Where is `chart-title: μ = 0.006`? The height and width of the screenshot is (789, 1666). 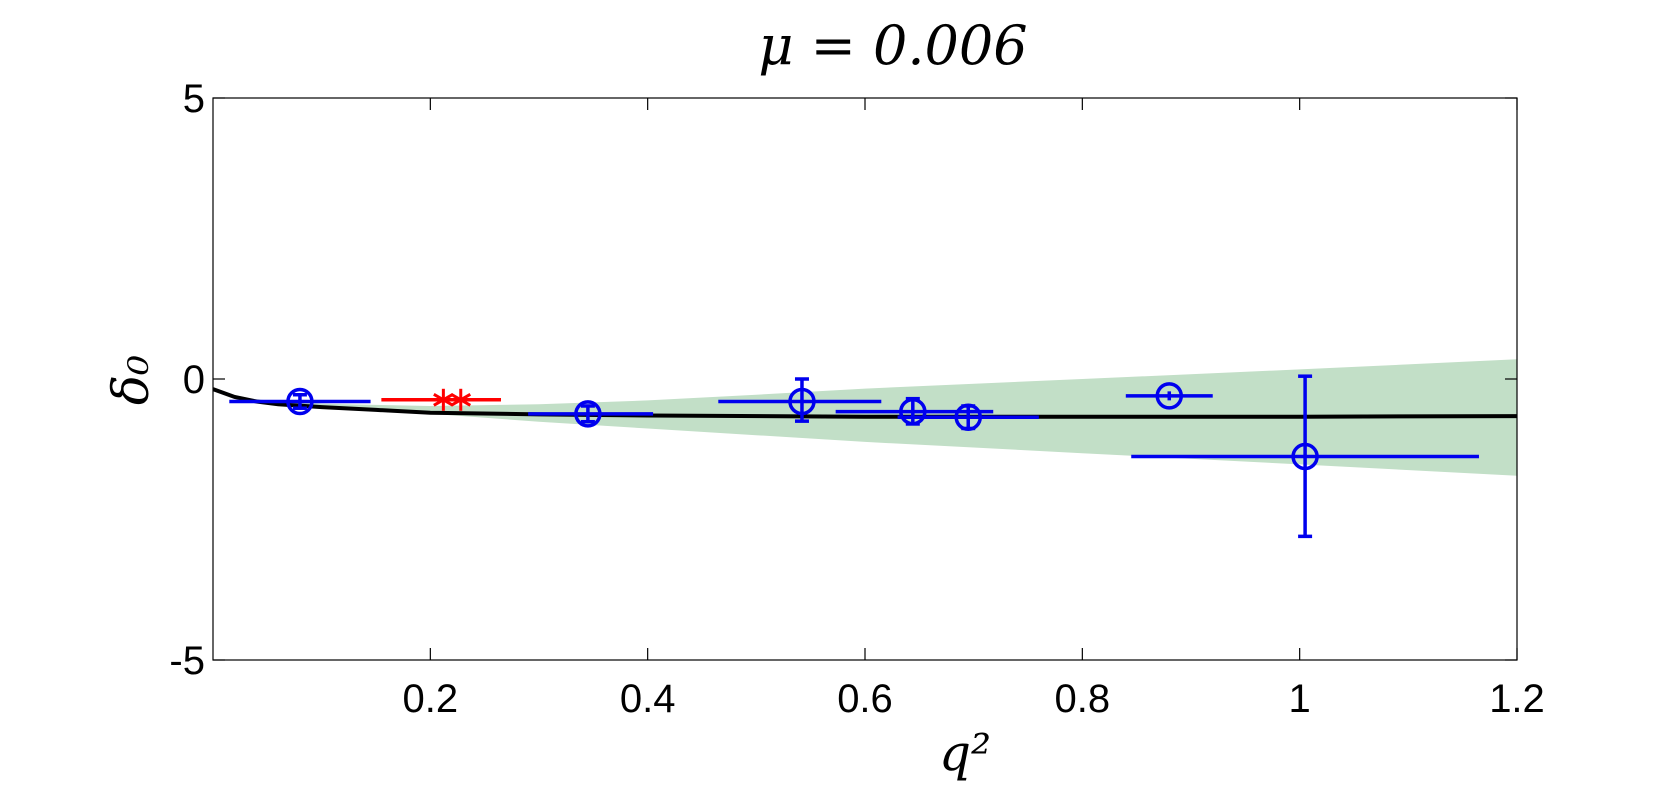
chart-title: μ = 0.006 is located at coordinates (892, 45).